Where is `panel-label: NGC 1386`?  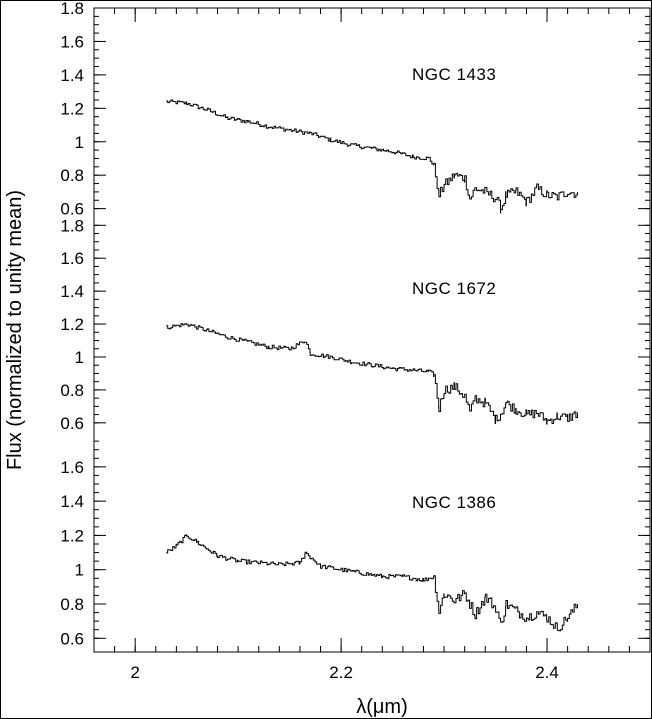
panel-label: NGC 1386 is located at coordinates (454, 502).